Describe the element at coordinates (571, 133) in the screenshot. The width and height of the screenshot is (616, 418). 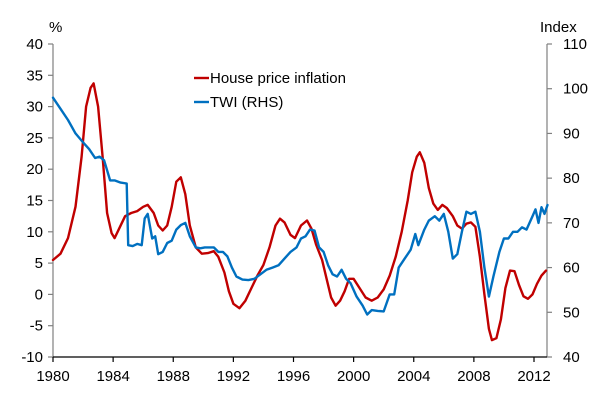
I see `right-tick-label: 90` at that location.